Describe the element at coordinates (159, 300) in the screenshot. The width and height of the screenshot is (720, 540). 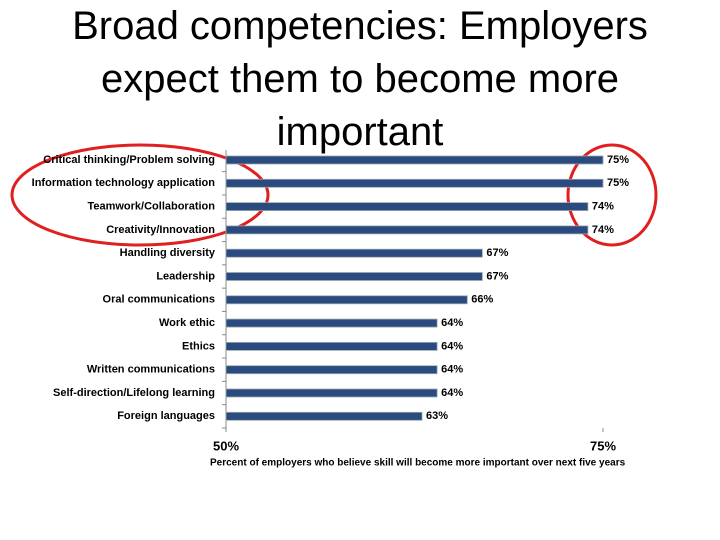
I see `category-label: Oral communications` at that location.